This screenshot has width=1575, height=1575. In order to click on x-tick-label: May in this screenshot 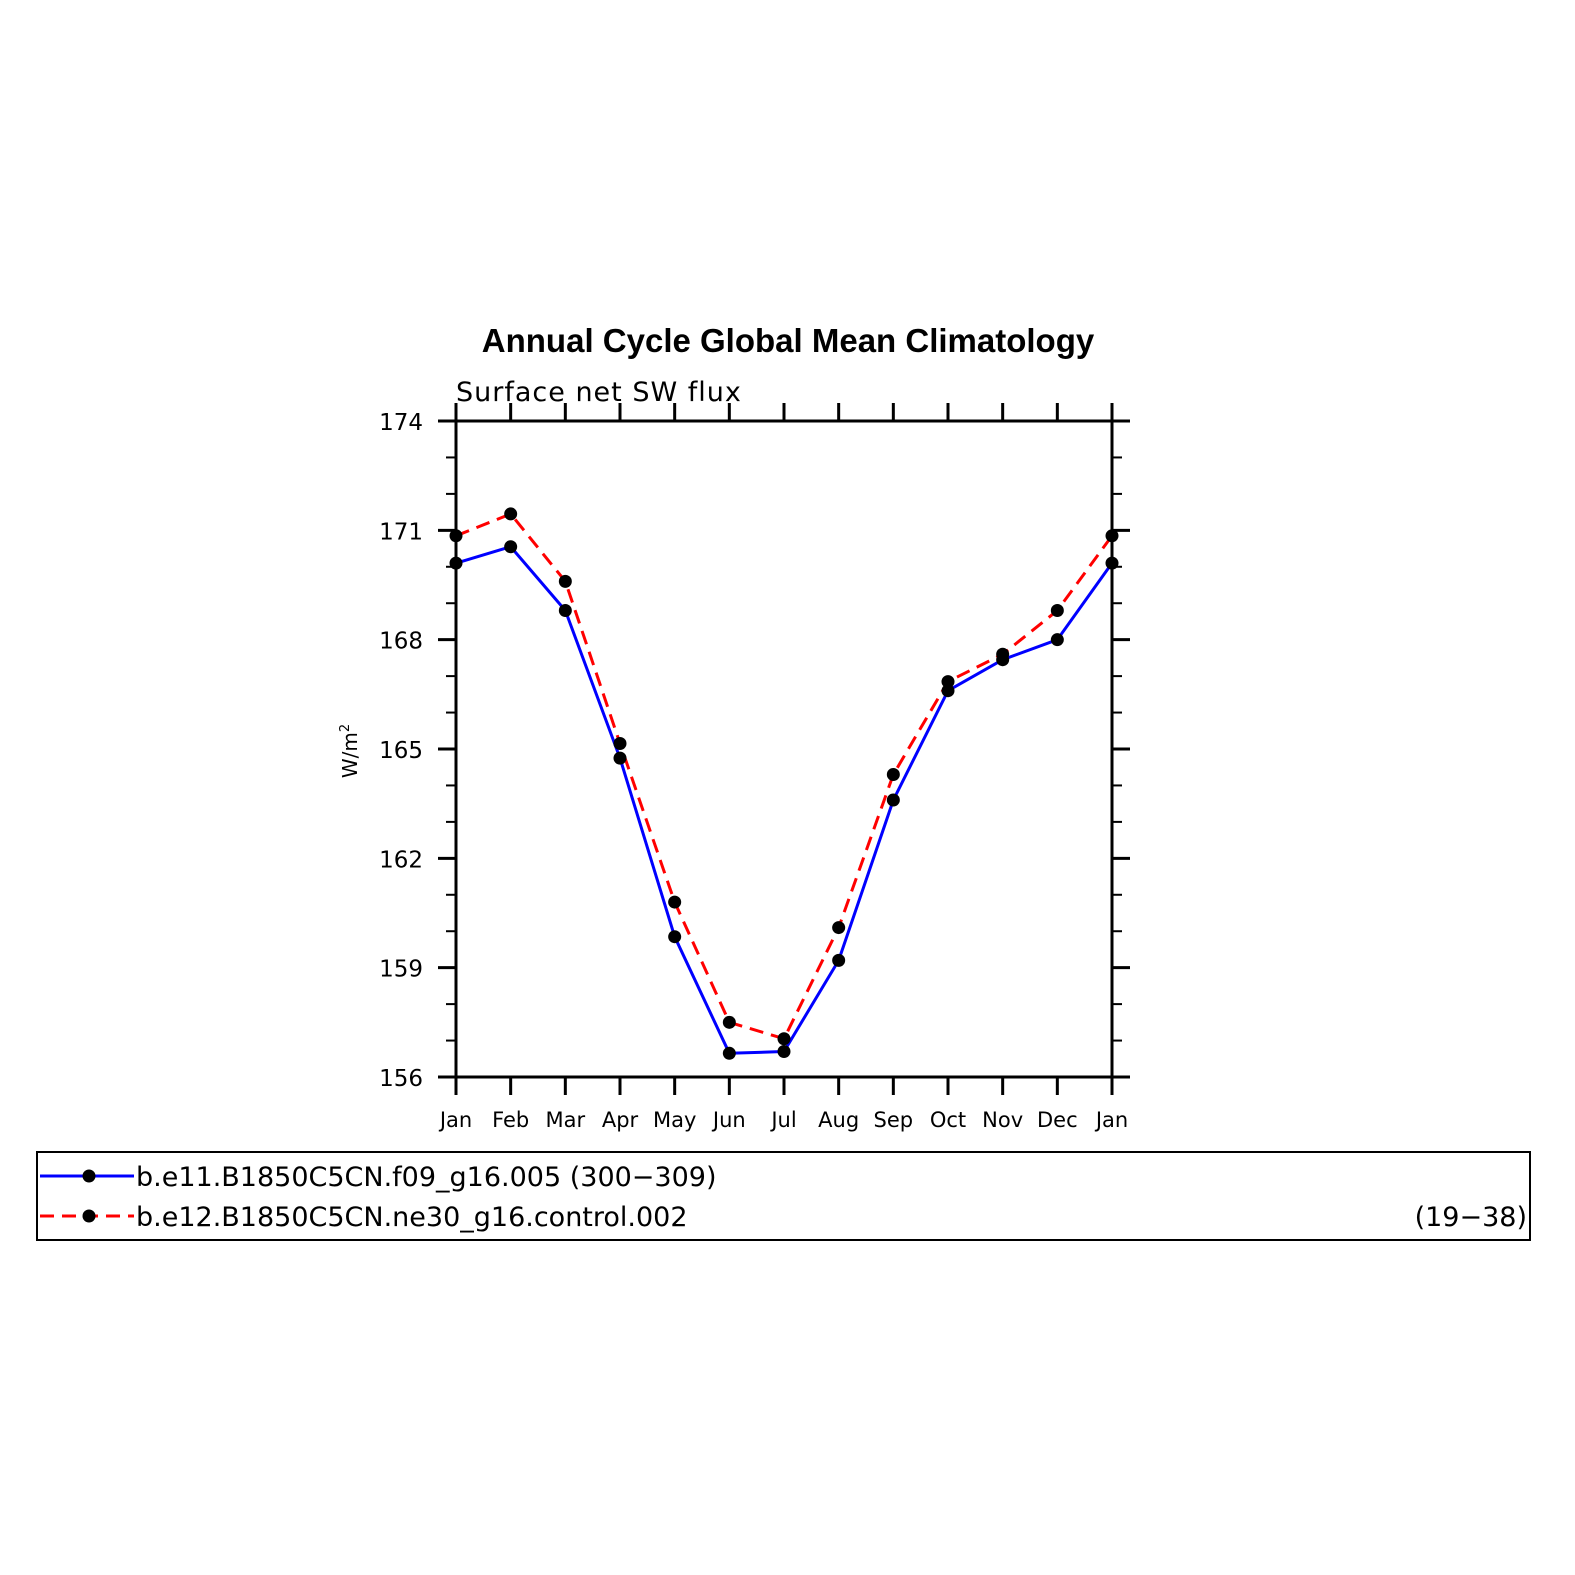, I will do `click(674, 1120)`.